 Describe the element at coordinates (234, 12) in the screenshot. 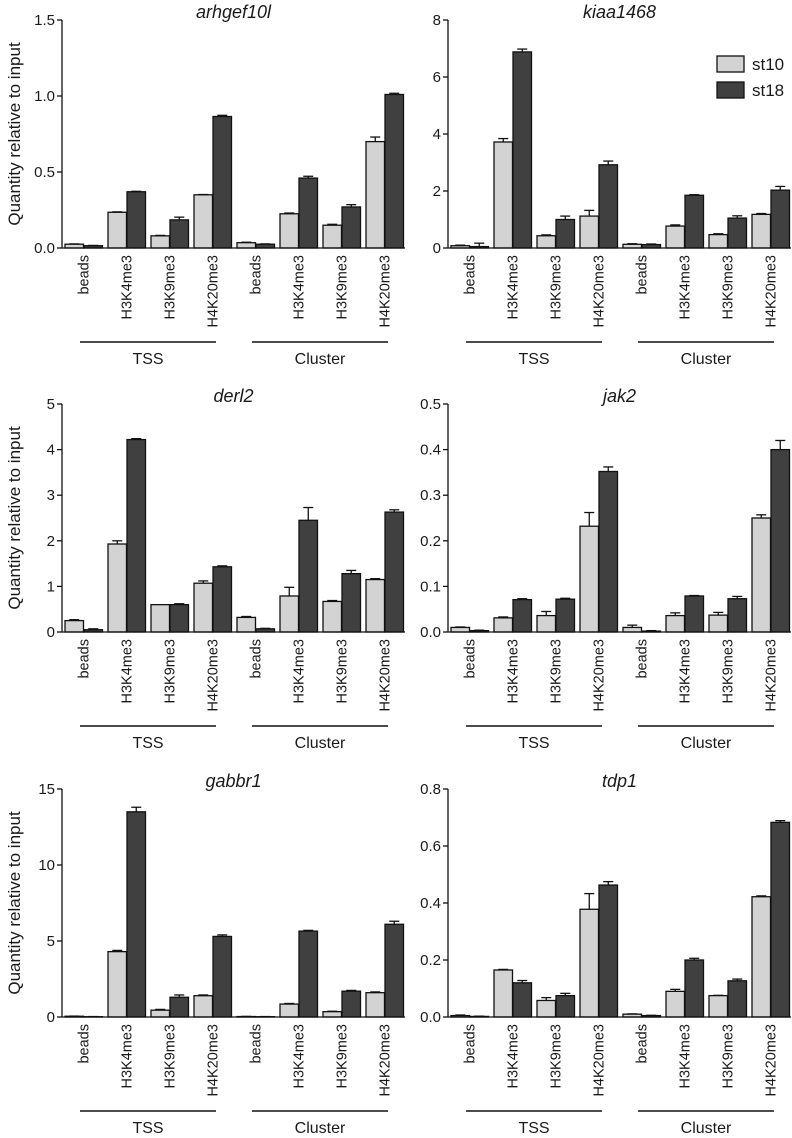

I see `chart-title: arhgef10l` at that location.